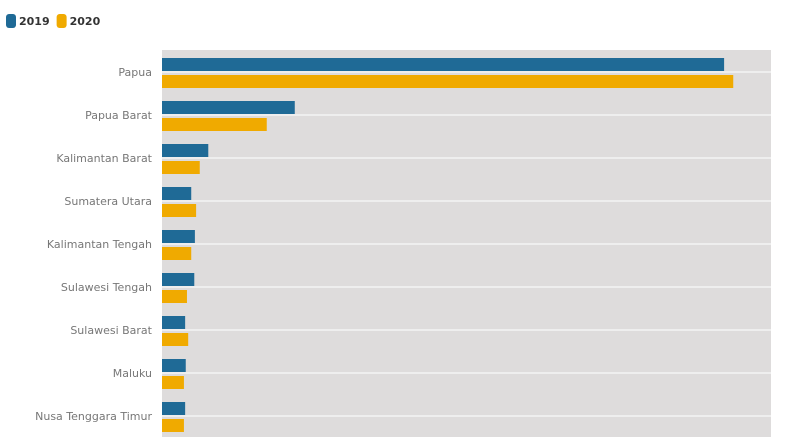 The width and height of the screenshot is (795, 437). Describe the element at coordinates (34, 21) in the screenshot. I see `legend-label: 2019` at that location.